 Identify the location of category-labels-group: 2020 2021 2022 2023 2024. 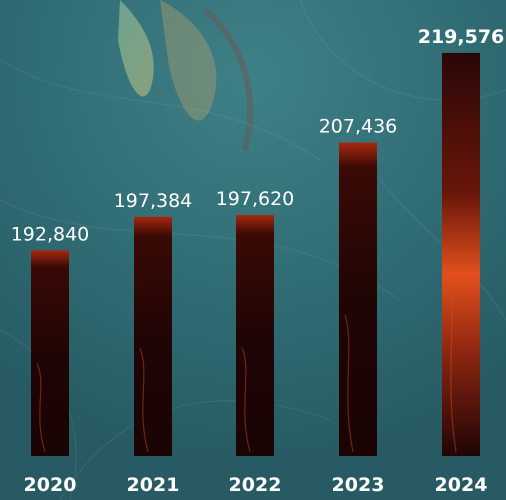
(256, 485).